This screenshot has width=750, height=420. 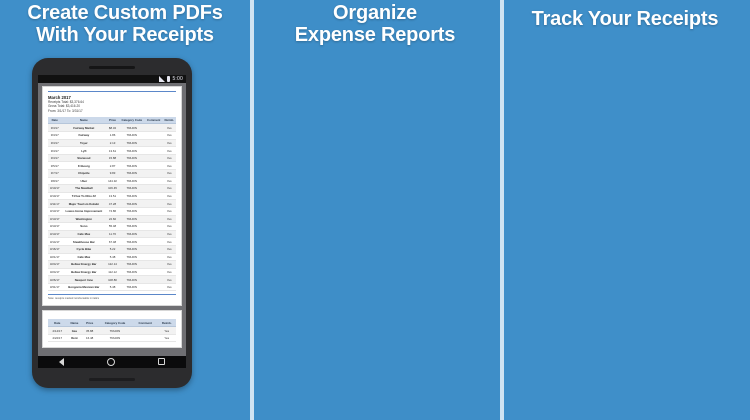 What do you see at coordinates (55, 279) in the screenshot?
I see `table-cell: 3/26/17` at bounding box center [55, 279].